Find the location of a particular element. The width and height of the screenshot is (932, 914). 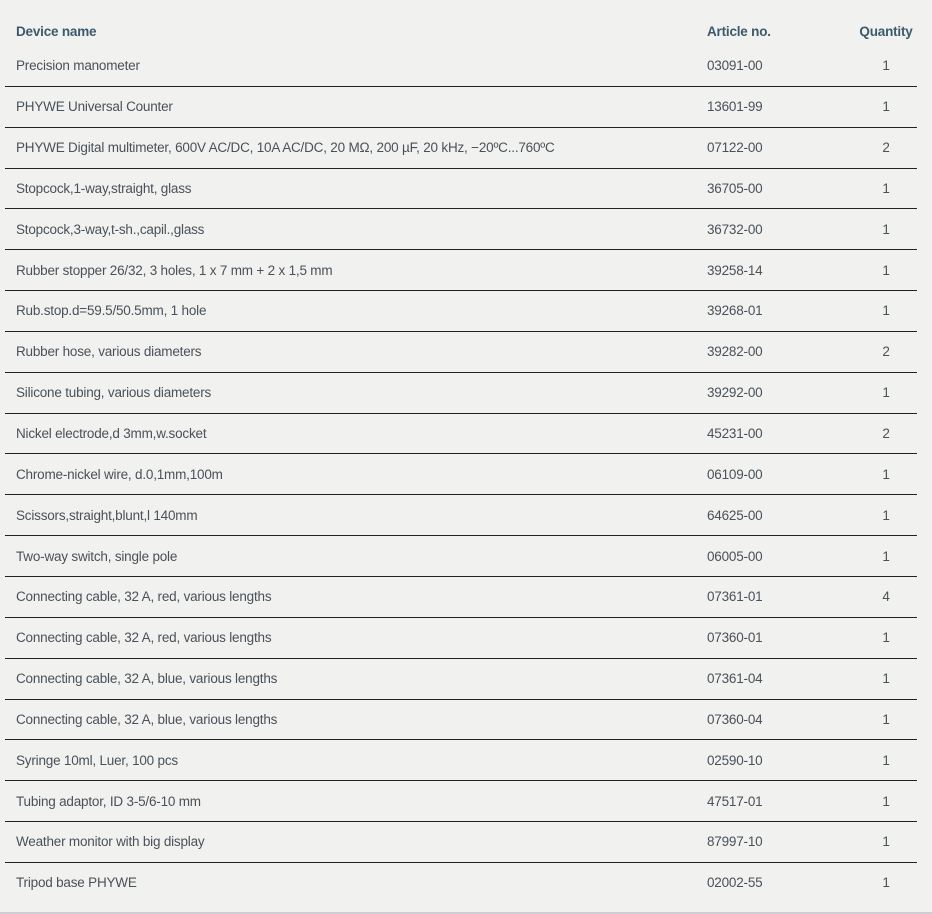

article-no-cell: 36705-00 is located at coordinates (735, 188).